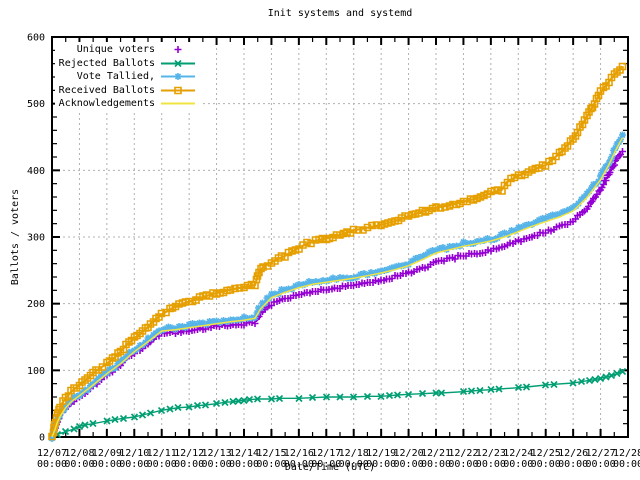 This screenshot has width=640, height=480. I want to click on legend-label: Acknowledgements, so click(106, 104).